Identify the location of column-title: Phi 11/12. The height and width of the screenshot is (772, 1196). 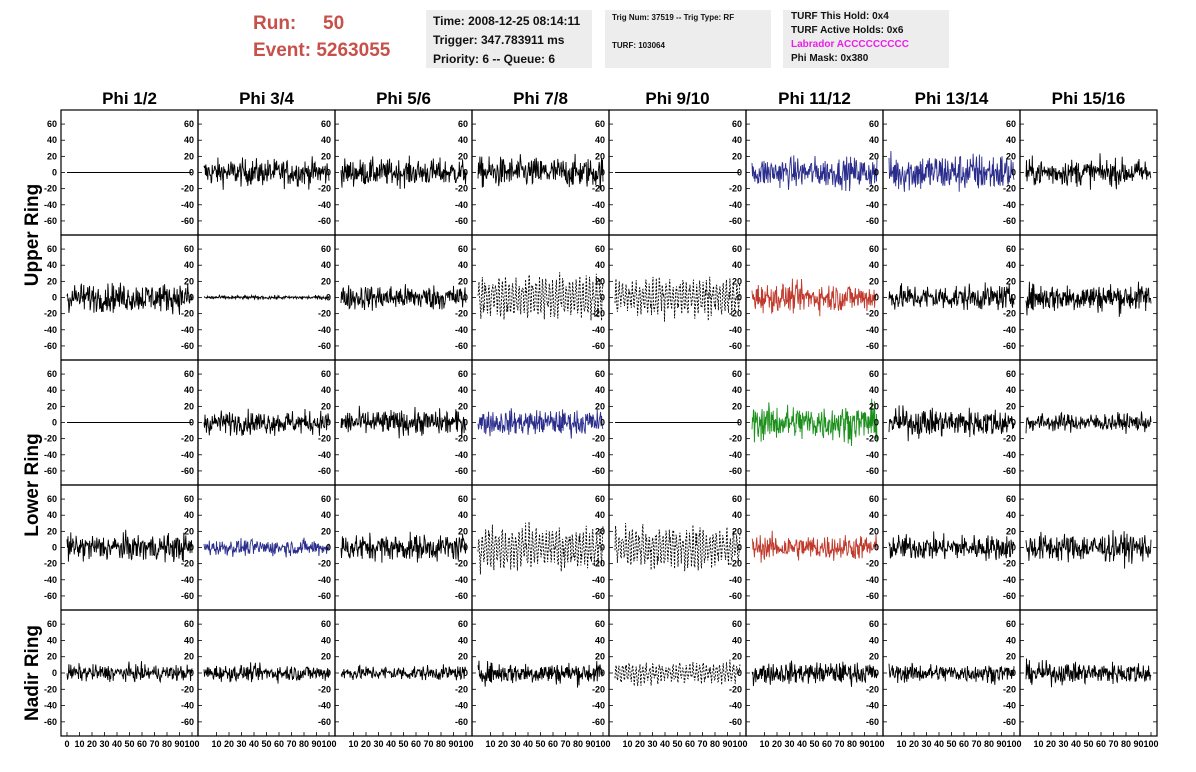
(814, 98).